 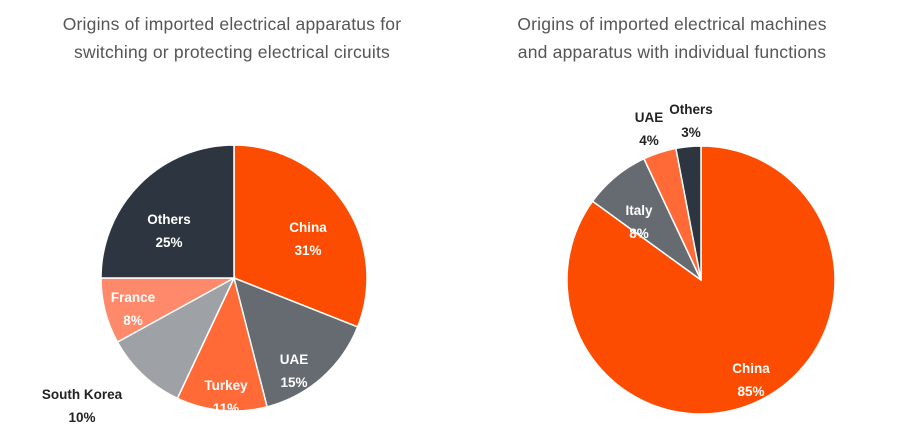 What do you see at coordinates (168, 242) in the screenshot?
I see `pie-left-value-others: 25%` at bounding box center [168, 242].